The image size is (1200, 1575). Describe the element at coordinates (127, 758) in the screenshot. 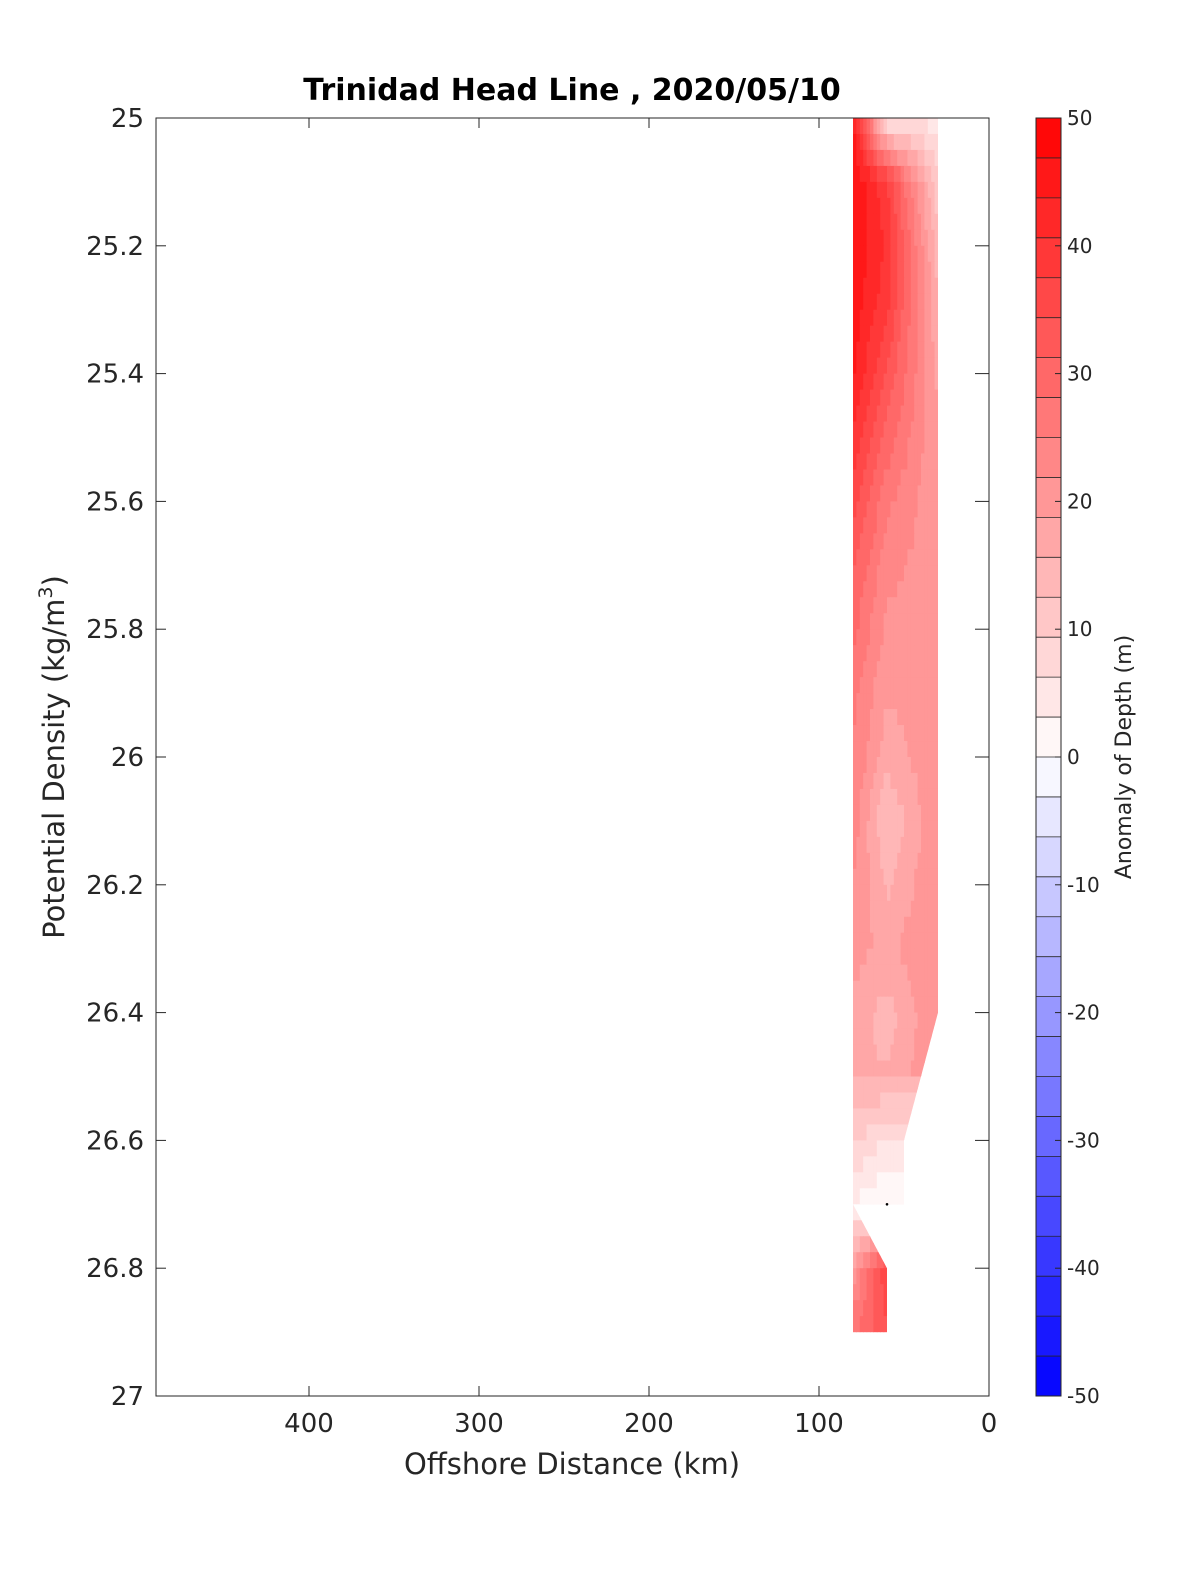

I see `y-tick-label: 26` at that location.